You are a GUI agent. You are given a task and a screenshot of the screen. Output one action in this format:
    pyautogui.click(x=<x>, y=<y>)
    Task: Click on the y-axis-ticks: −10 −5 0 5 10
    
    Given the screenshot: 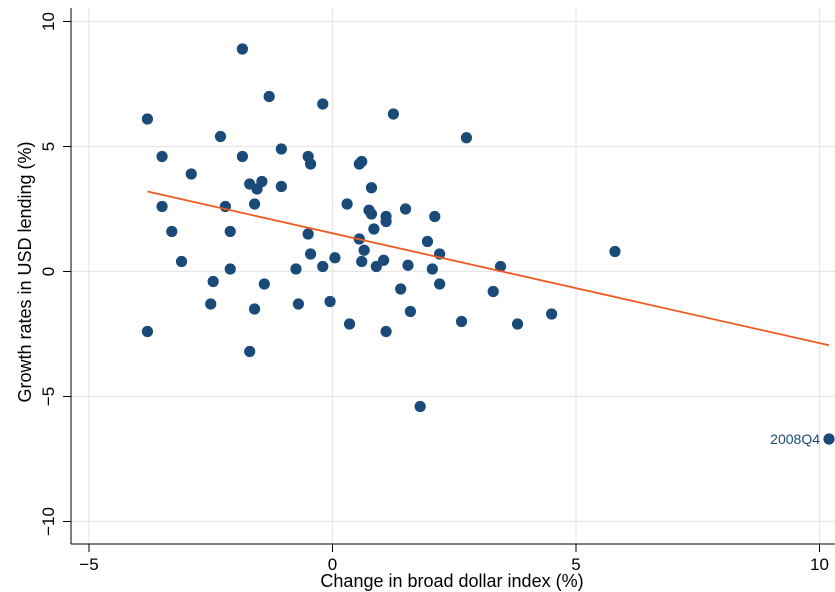 What is the action you would take?
    pyautogui.click(x=55, y=274)
    